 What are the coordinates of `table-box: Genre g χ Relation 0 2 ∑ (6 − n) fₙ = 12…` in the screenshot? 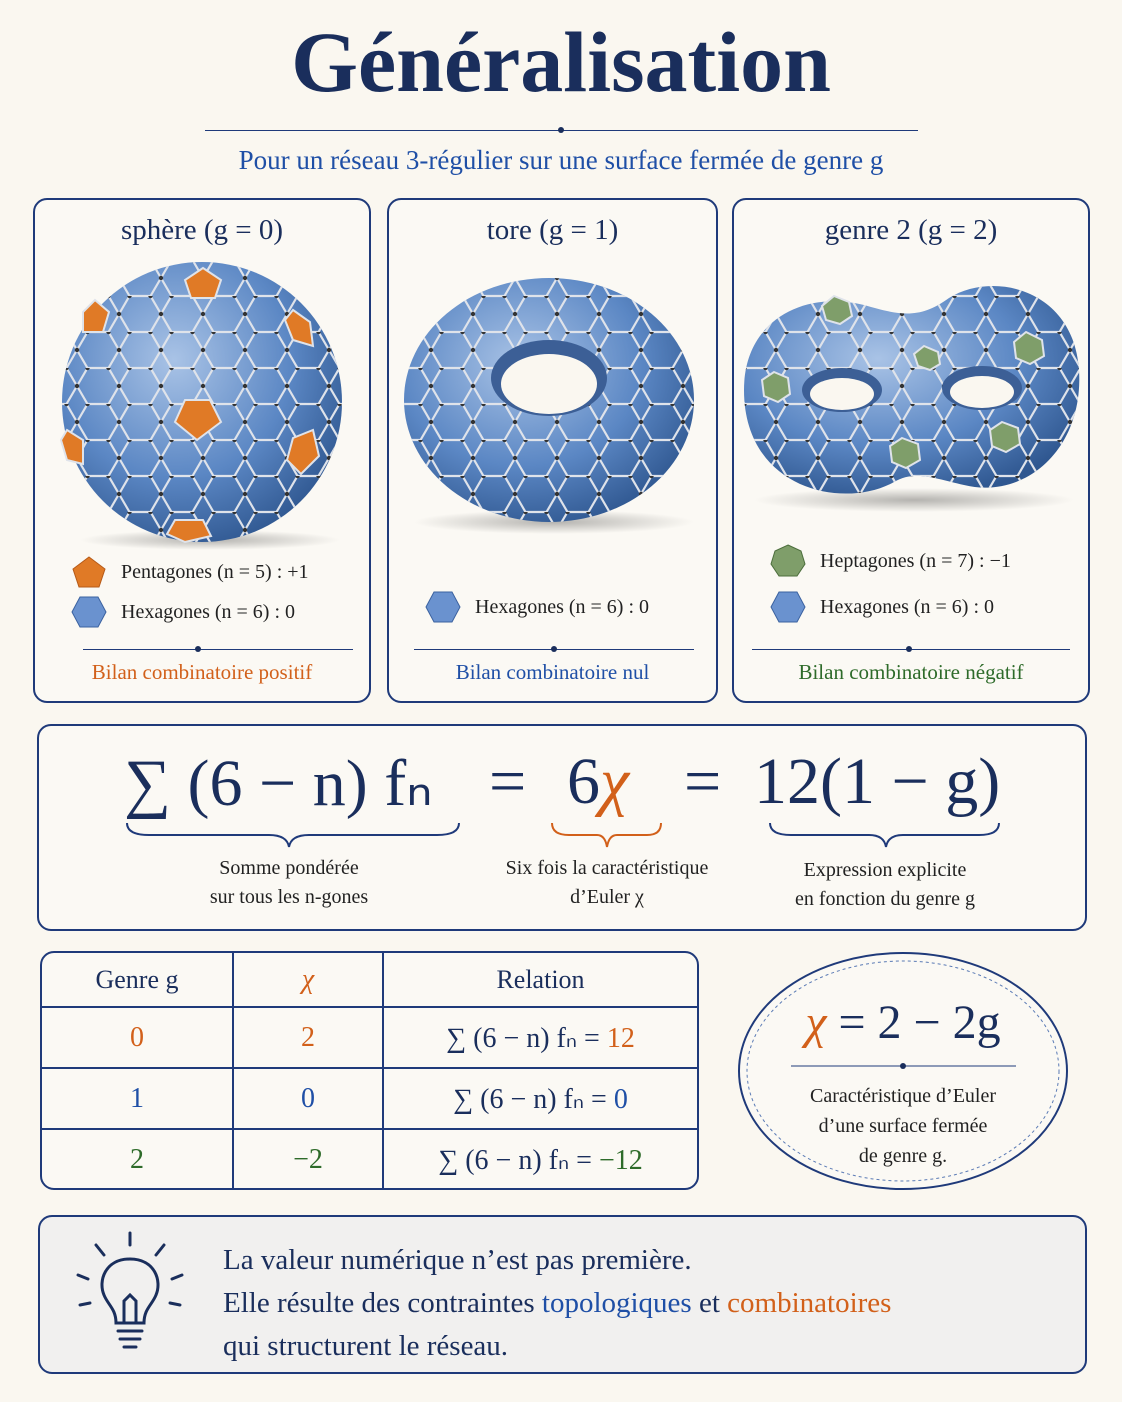 It's located at (369, 1070).